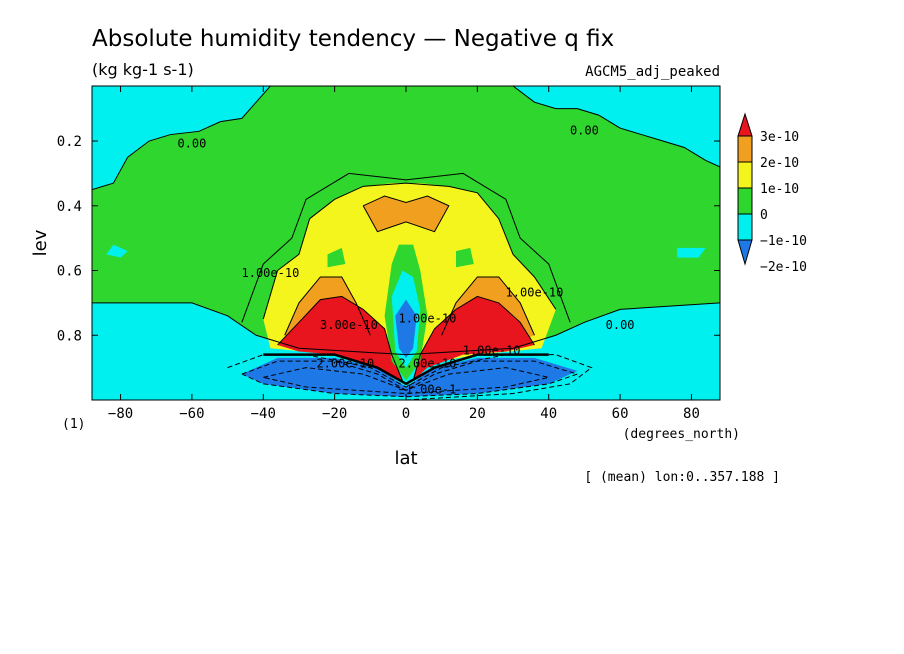 This screenshot has height=654, width=904. I want to click on colorbar: 3e-10 2e-10 1e-10 0 −1e-10 −2e-10, so click(772, 193).